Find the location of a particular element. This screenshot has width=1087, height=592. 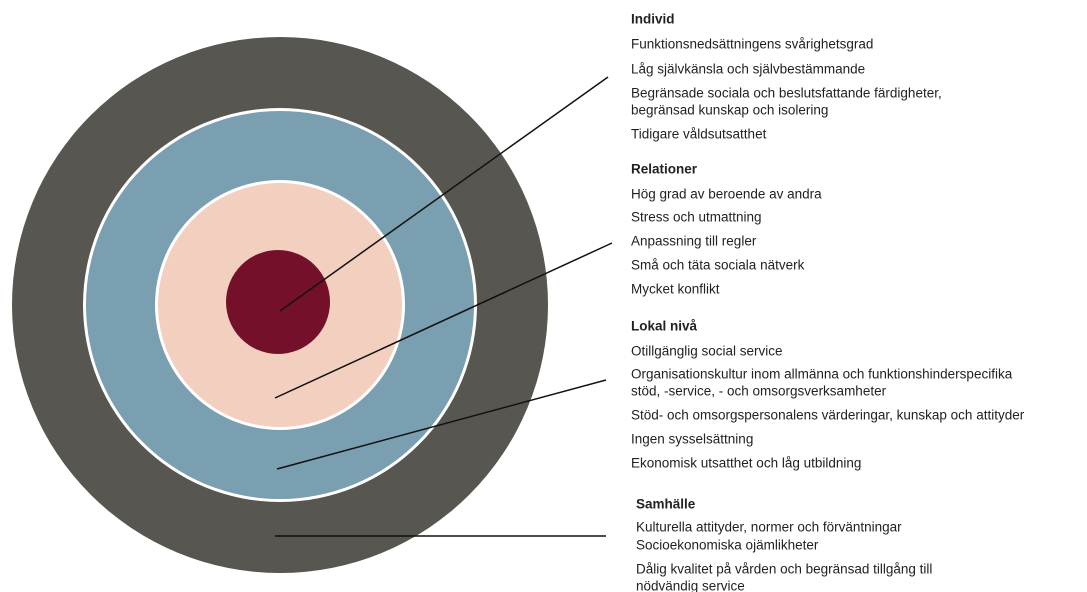

item-text: Hög grad av beroende av andra is located at coordinates (726, 194).